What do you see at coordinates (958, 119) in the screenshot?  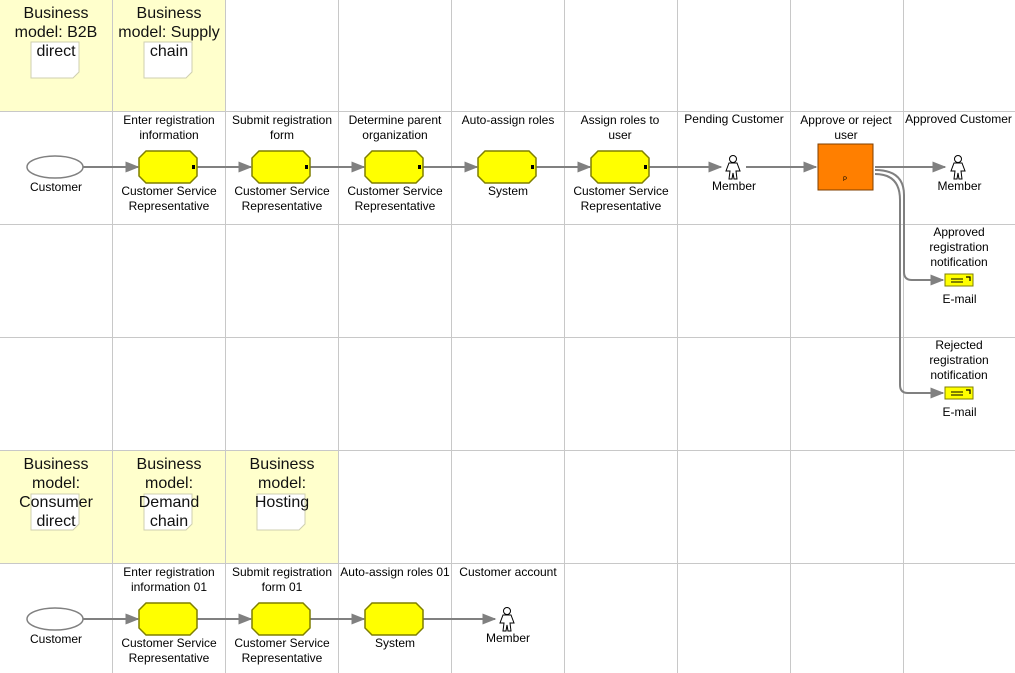 I see `approved-customer-label: Approved Customer` at bounding box center [958, 119].